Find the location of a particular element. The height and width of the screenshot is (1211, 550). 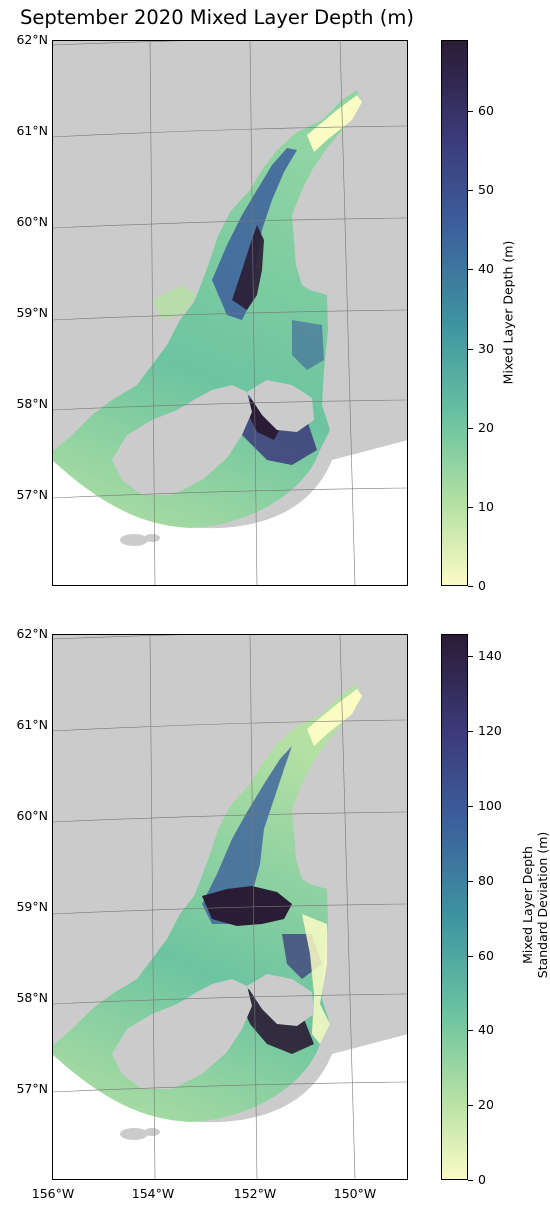

figure-title: September 2020 Mixed Layer Depth (m) is located at coordinates (217, 17).